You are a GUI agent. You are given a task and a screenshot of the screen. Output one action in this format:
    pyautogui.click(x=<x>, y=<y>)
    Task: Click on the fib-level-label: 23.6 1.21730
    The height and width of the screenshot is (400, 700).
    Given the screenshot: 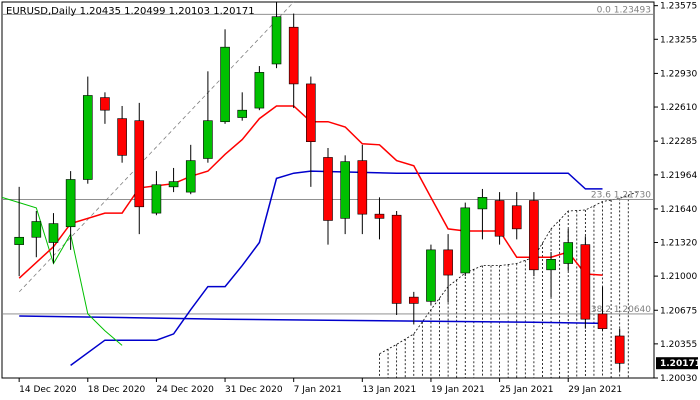 What is the action you would take?
    pyautogui.click(x=621, y=195)
    